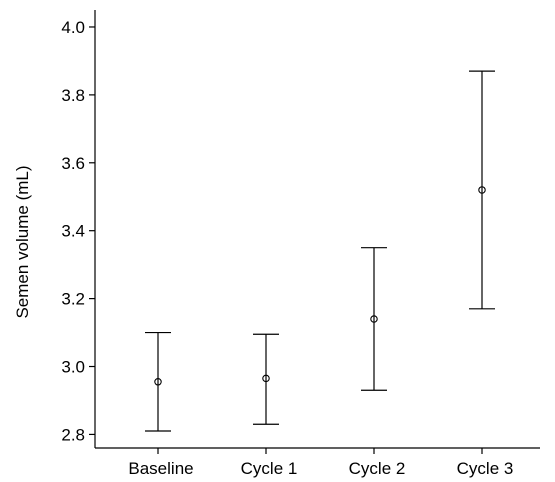 Image resolution: width=555 pixels, height=482 pixels. What do you see at coordinates (73, 95) in the screenshot?
I see `y-tick-label: 3.8` at bounding box center [73, 95].